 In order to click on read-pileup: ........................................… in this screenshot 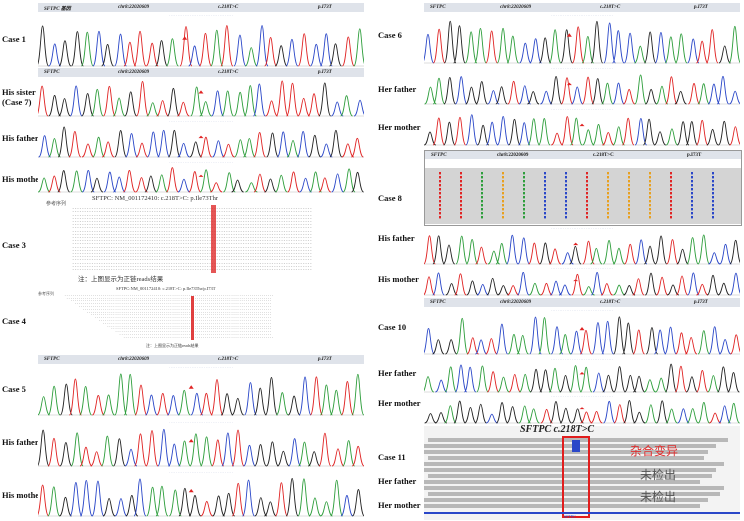, I will do `click(169, 316)`.